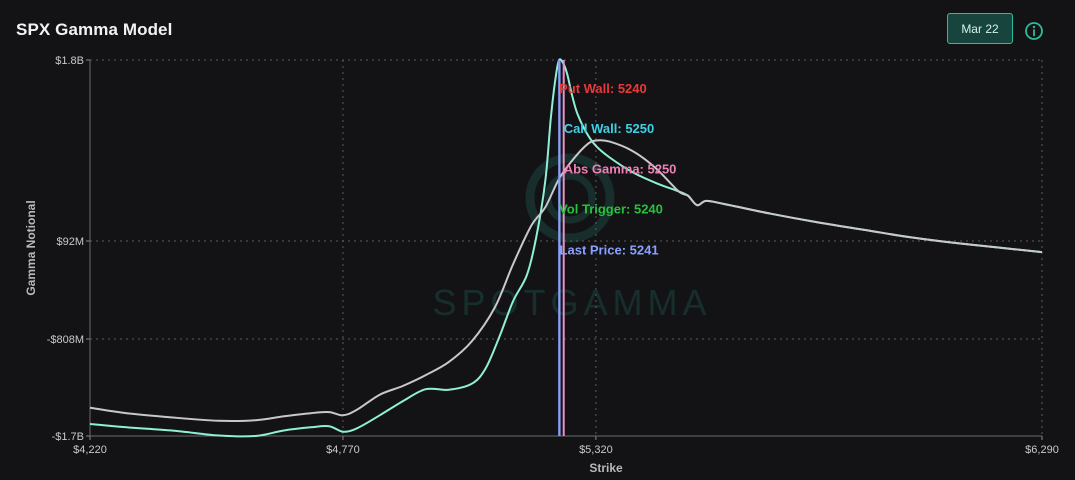 Image resolution: width=1075 pixels, height=480 pixels. I want to click on annotation-label: Abs Gamma: 5250, so click(620, 168).